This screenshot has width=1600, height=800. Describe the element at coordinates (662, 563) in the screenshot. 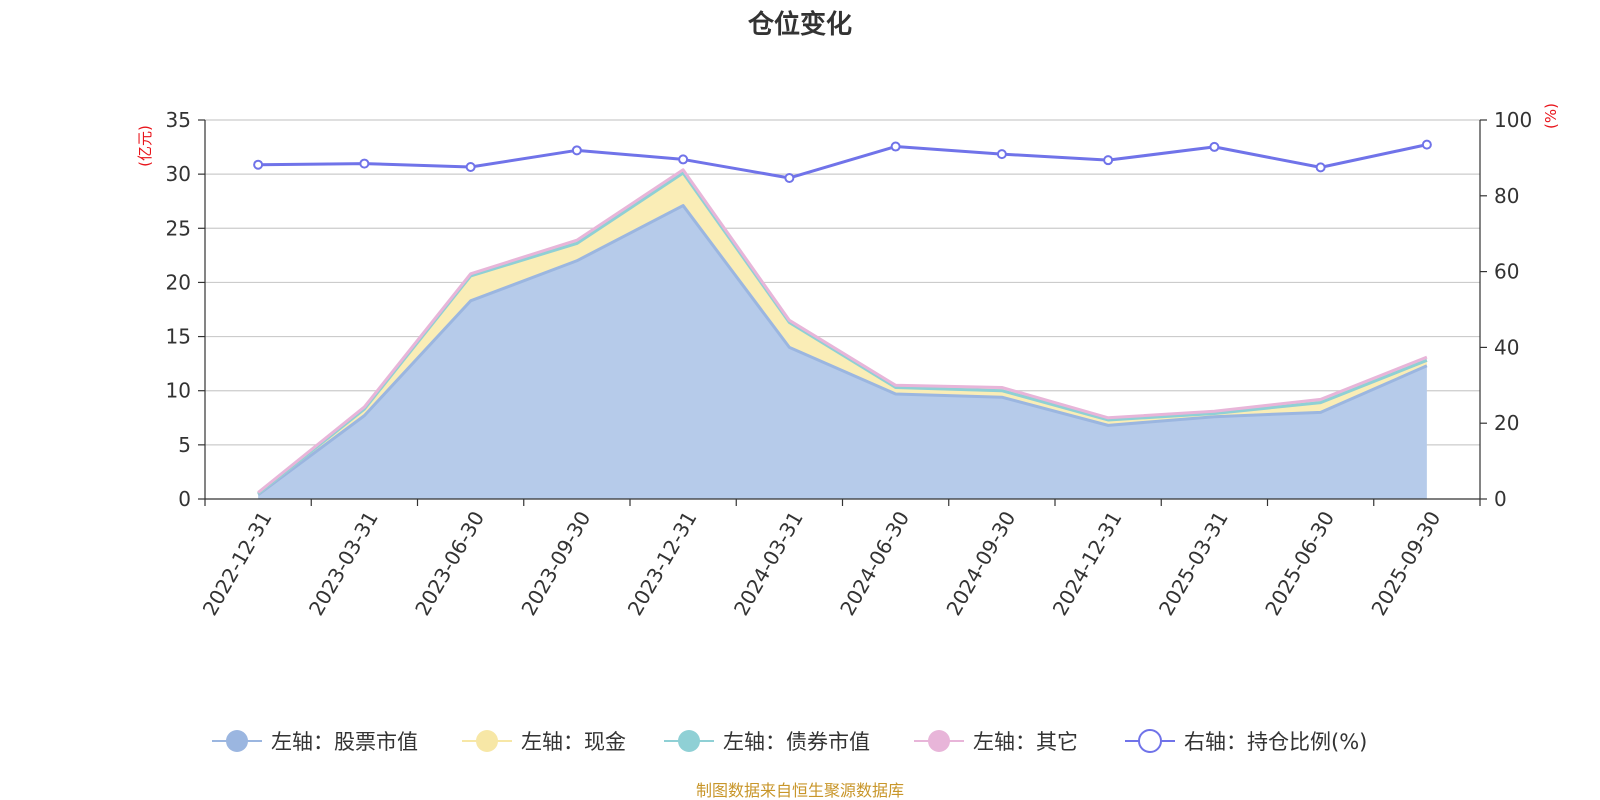

I see `x-tick-label: 2023-12-31` at that location.